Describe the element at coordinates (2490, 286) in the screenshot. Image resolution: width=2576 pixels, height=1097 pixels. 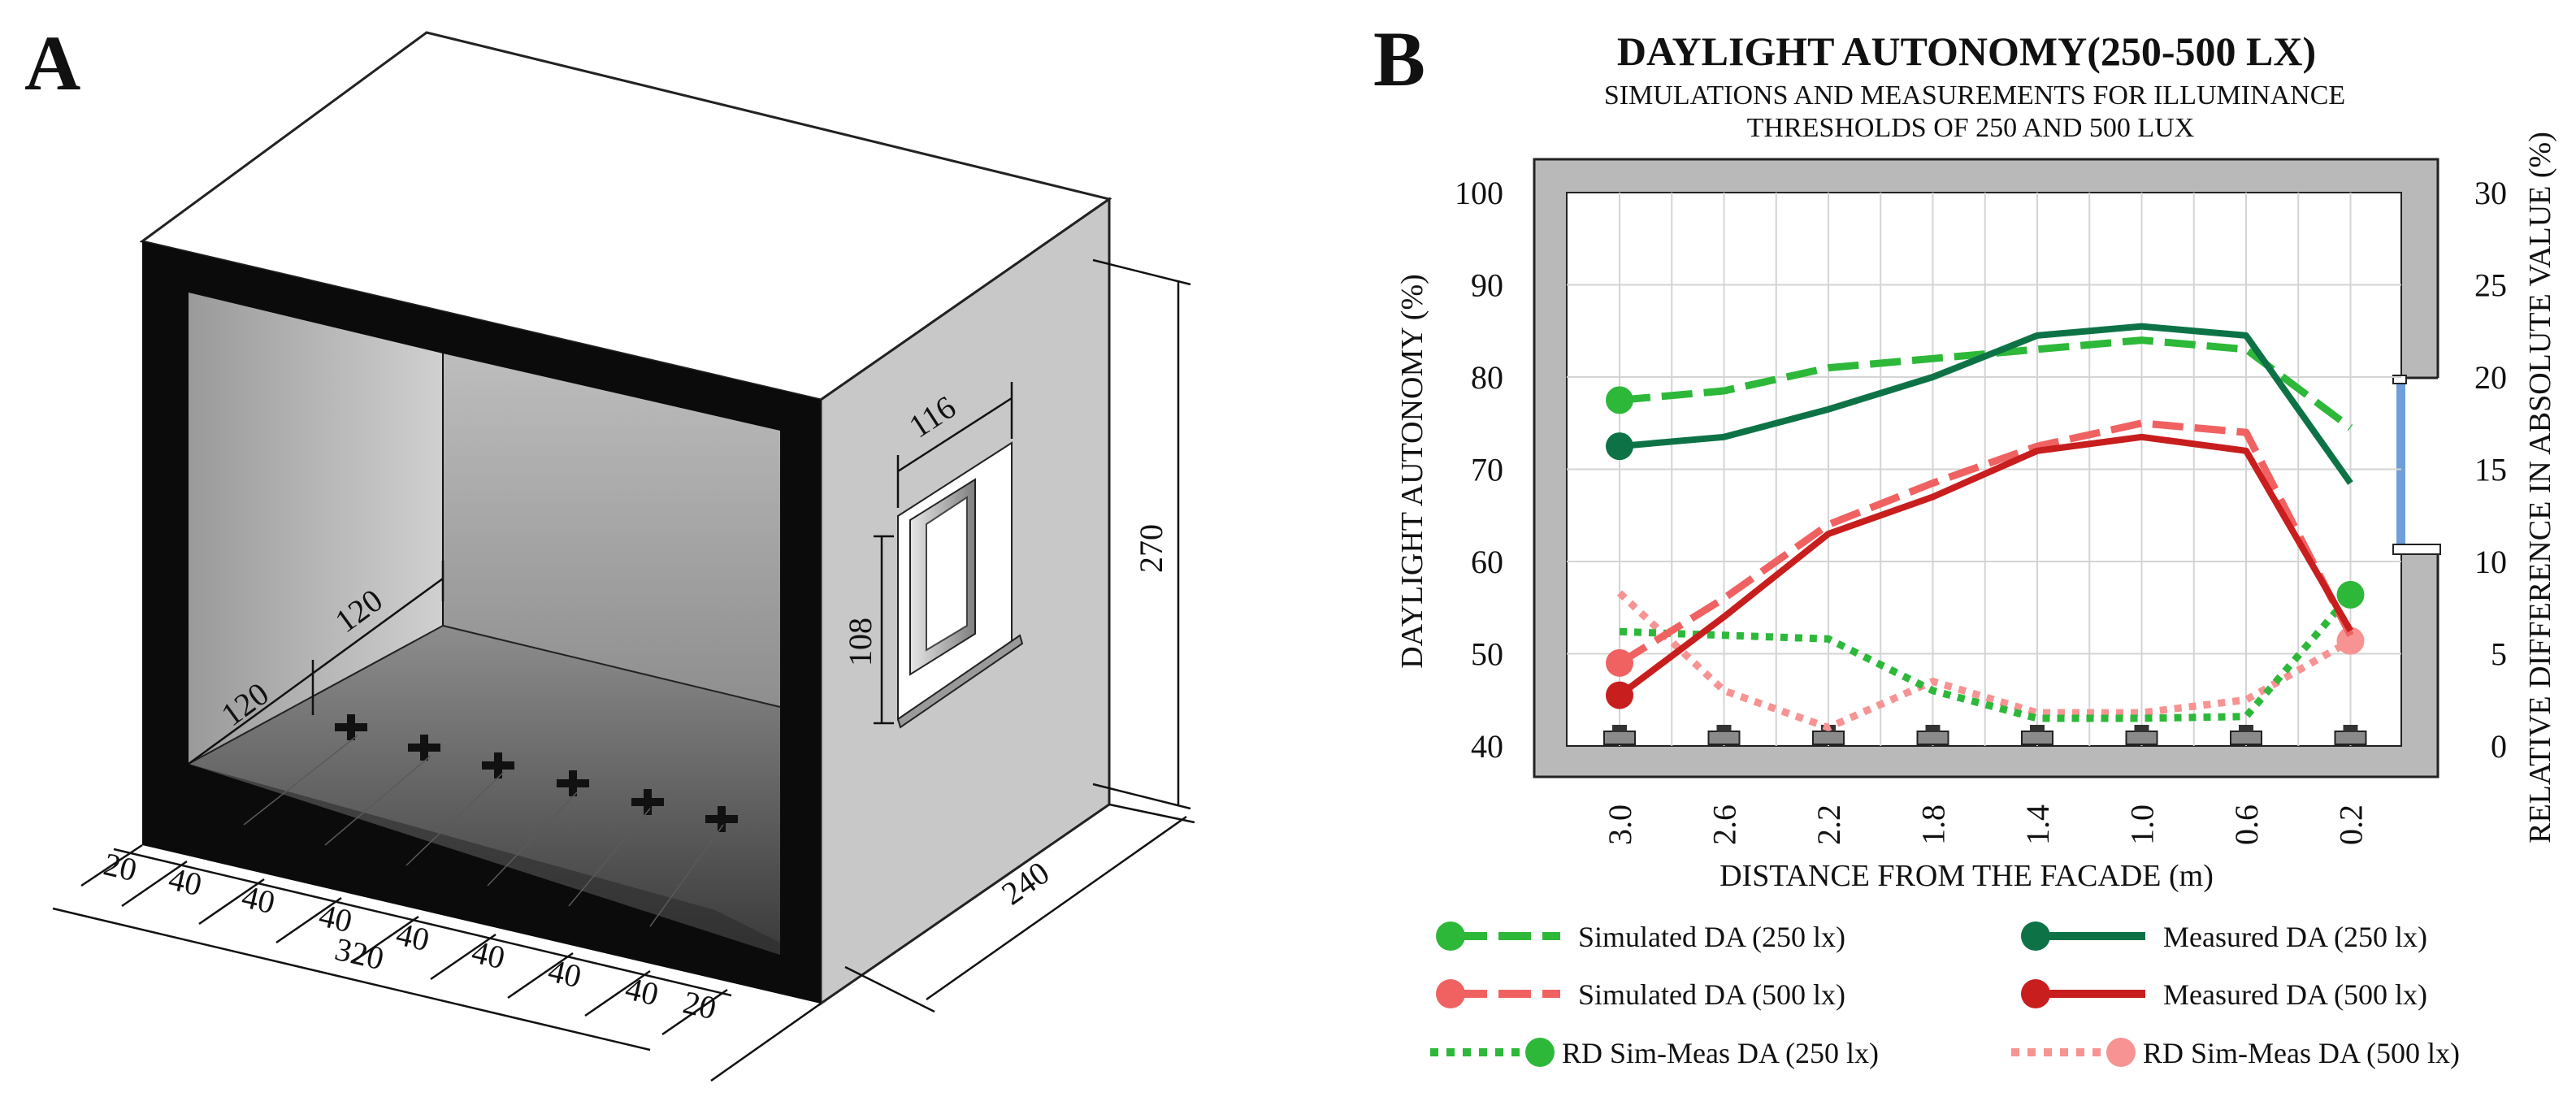
I see `y2-tick-label: 25` at that location.